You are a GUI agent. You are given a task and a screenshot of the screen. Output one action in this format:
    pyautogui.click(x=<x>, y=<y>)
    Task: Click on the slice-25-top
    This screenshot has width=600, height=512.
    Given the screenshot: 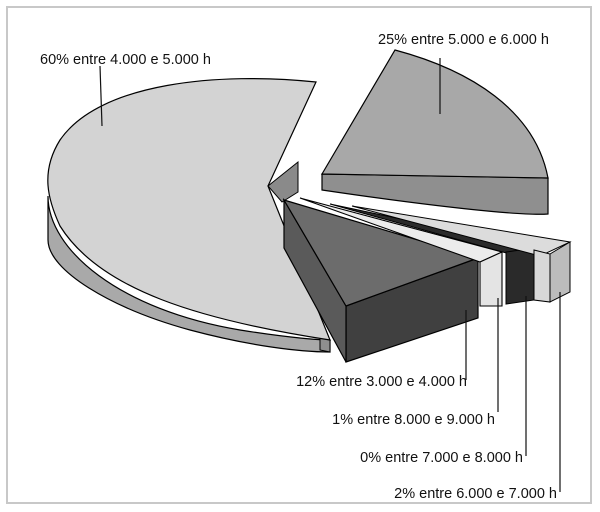 What is the action you would take?
    pyautogui.click(x=434, y=114)
    